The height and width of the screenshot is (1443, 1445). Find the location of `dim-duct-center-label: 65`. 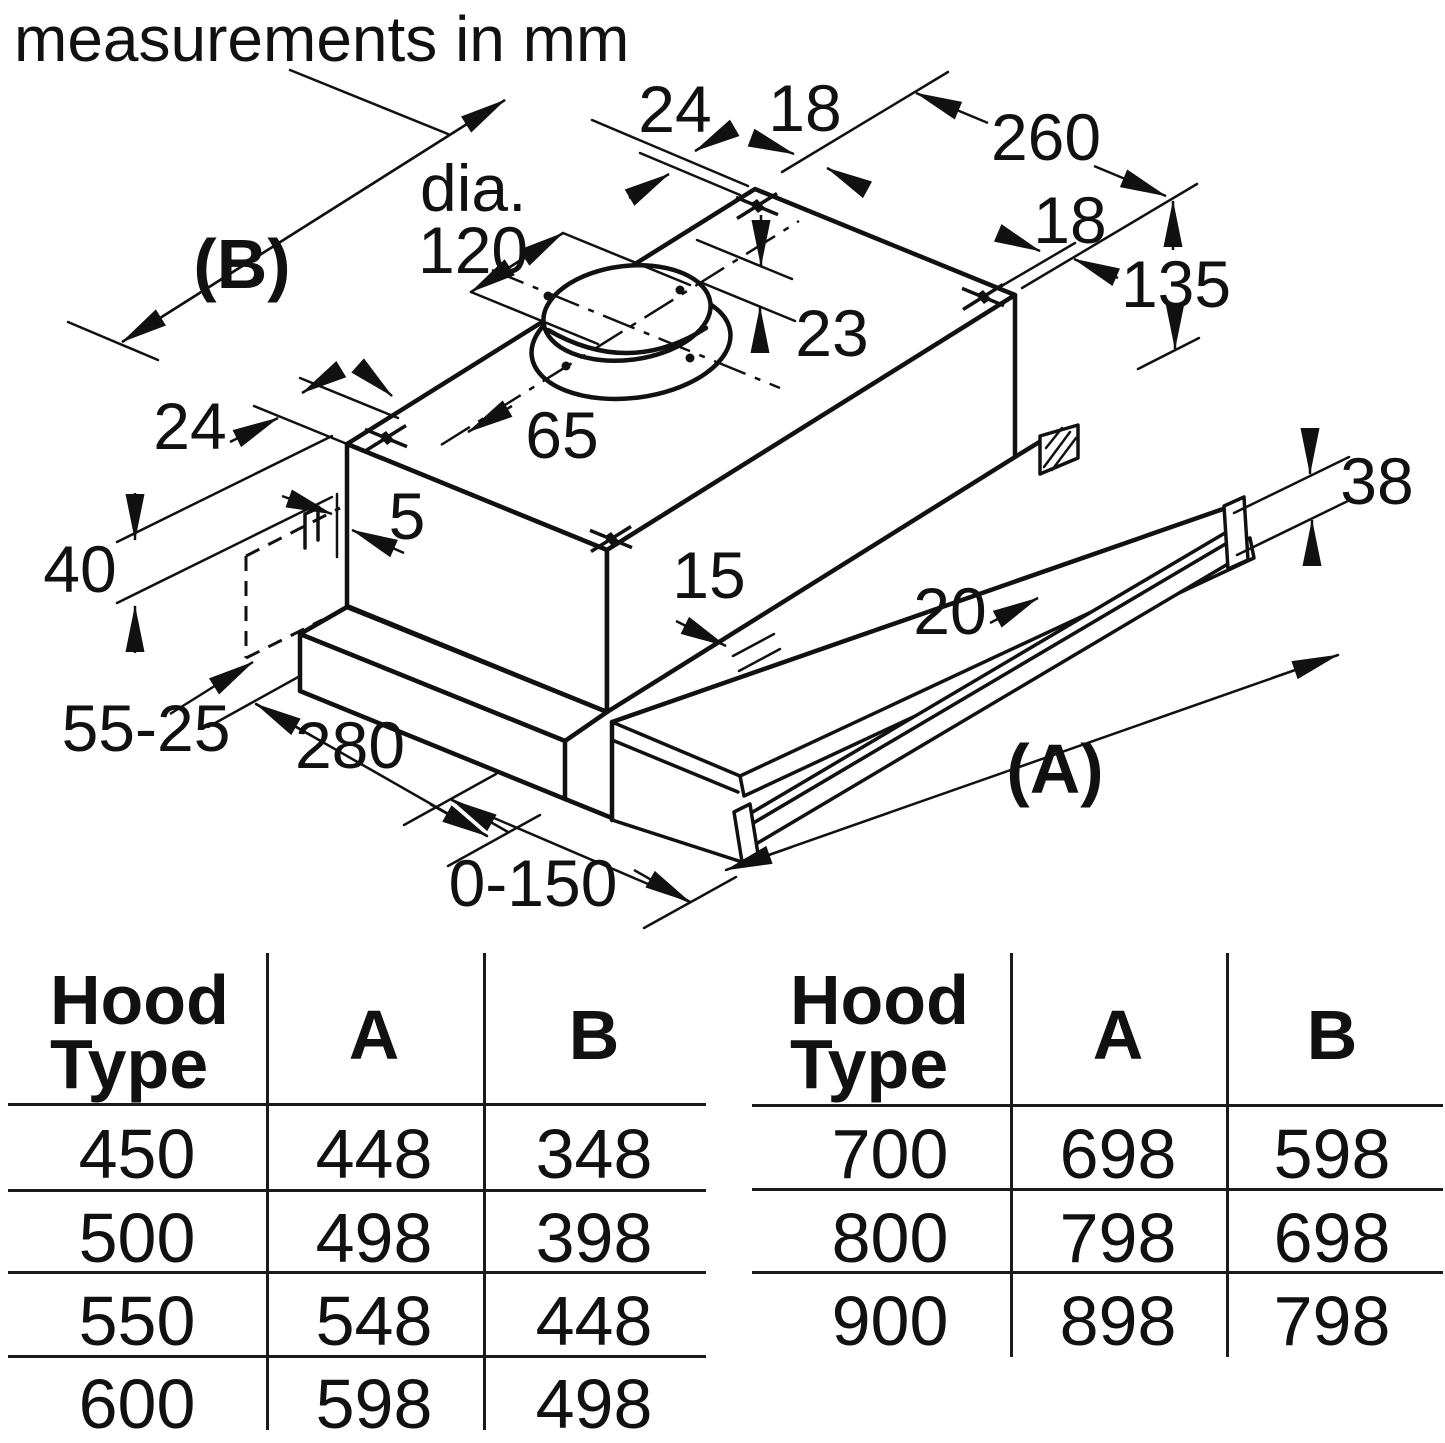

dim-duct-center-label: 65 is located at coordinates (561, 435).